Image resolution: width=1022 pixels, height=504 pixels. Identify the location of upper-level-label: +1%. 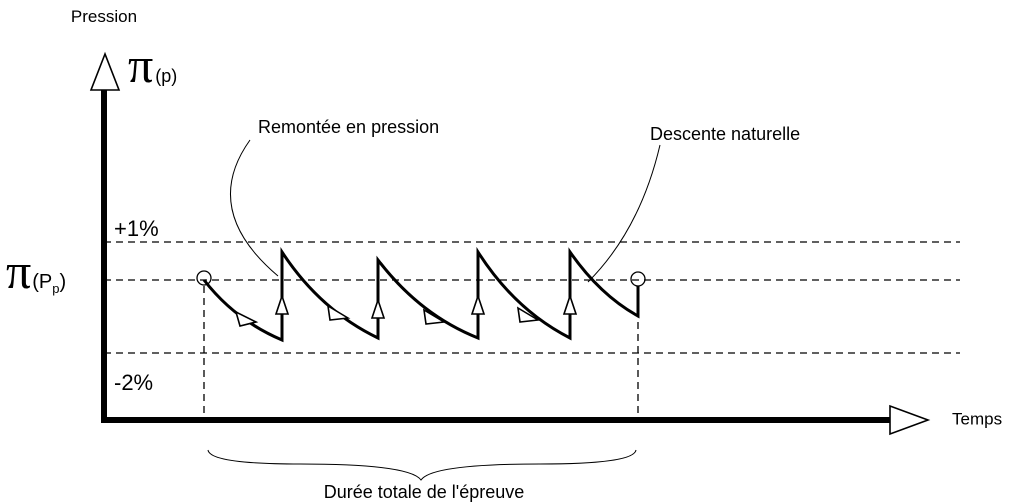
(136, 228).